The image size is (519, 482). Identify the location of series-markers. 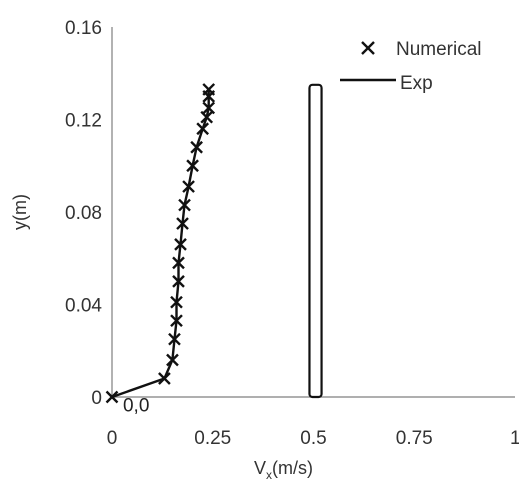
(160, 243).